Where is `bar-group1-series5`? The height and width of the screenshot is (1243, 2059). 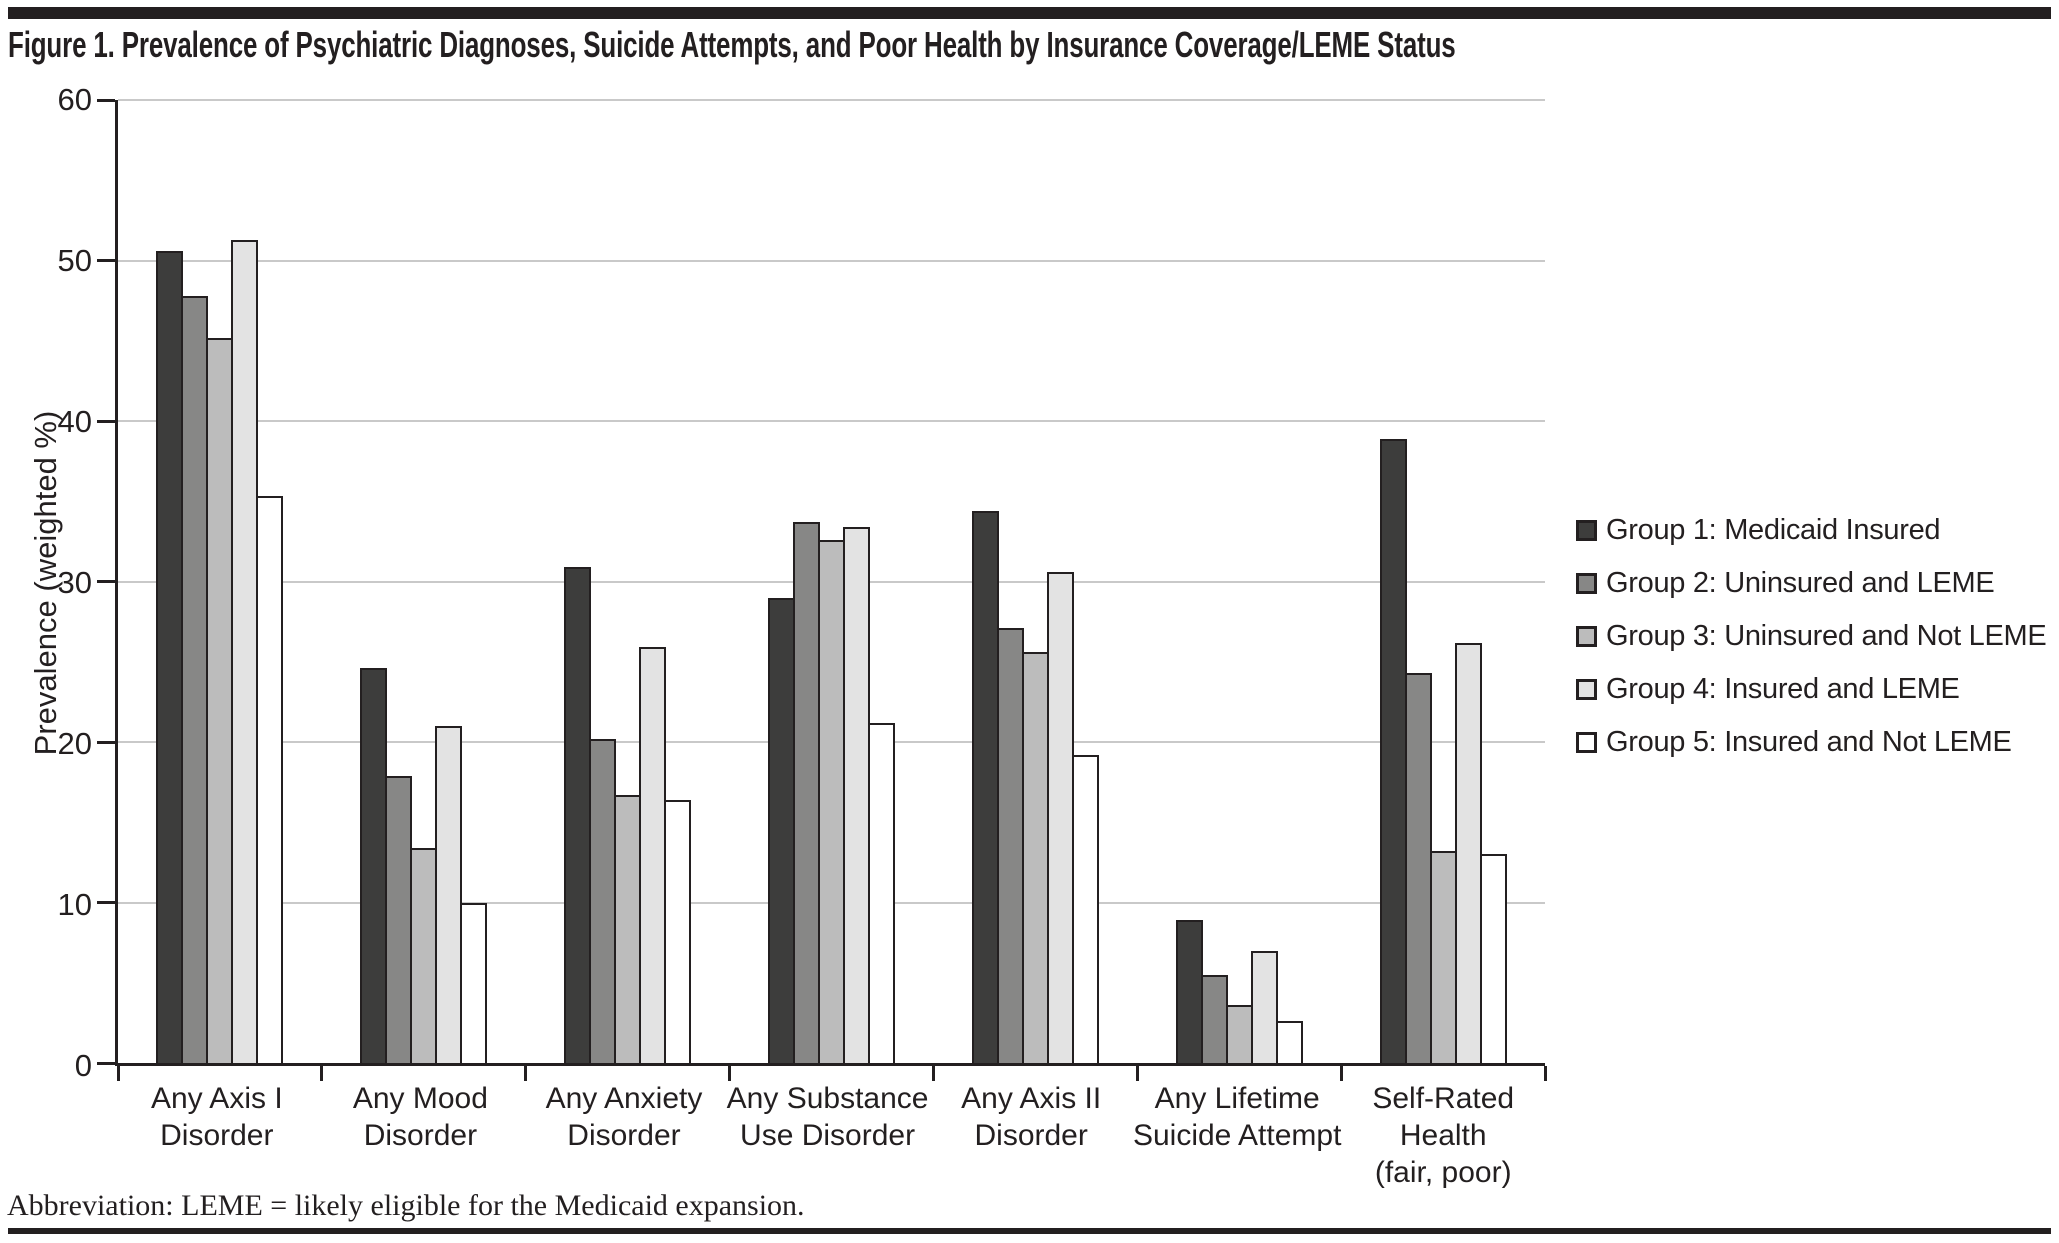
bar-group1-series5 is located at coordinates (270, 779).